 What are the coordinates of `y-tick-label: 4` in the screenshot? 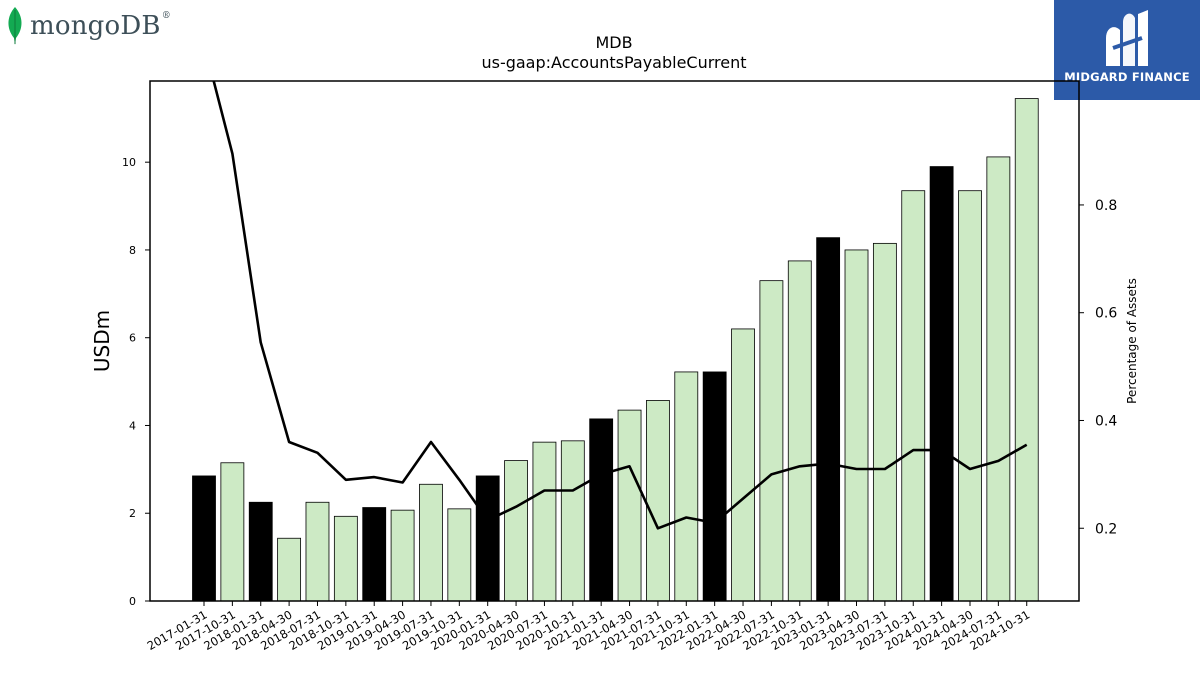 It's located at (132, 425).